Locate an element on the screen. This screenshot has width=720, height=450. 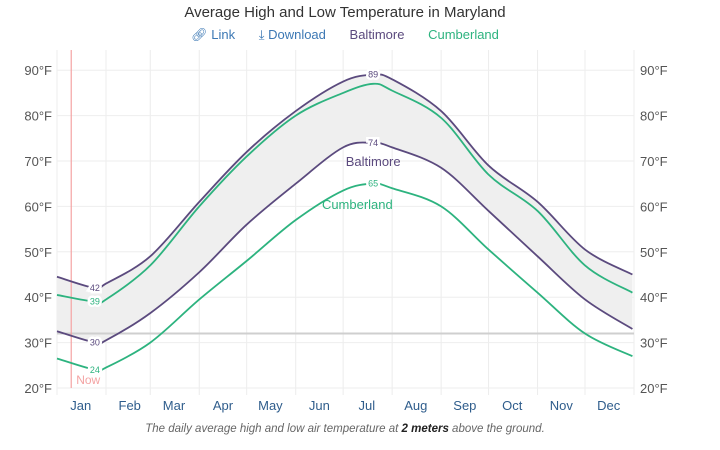
download-label: Download is located at coordinates (297, 34).